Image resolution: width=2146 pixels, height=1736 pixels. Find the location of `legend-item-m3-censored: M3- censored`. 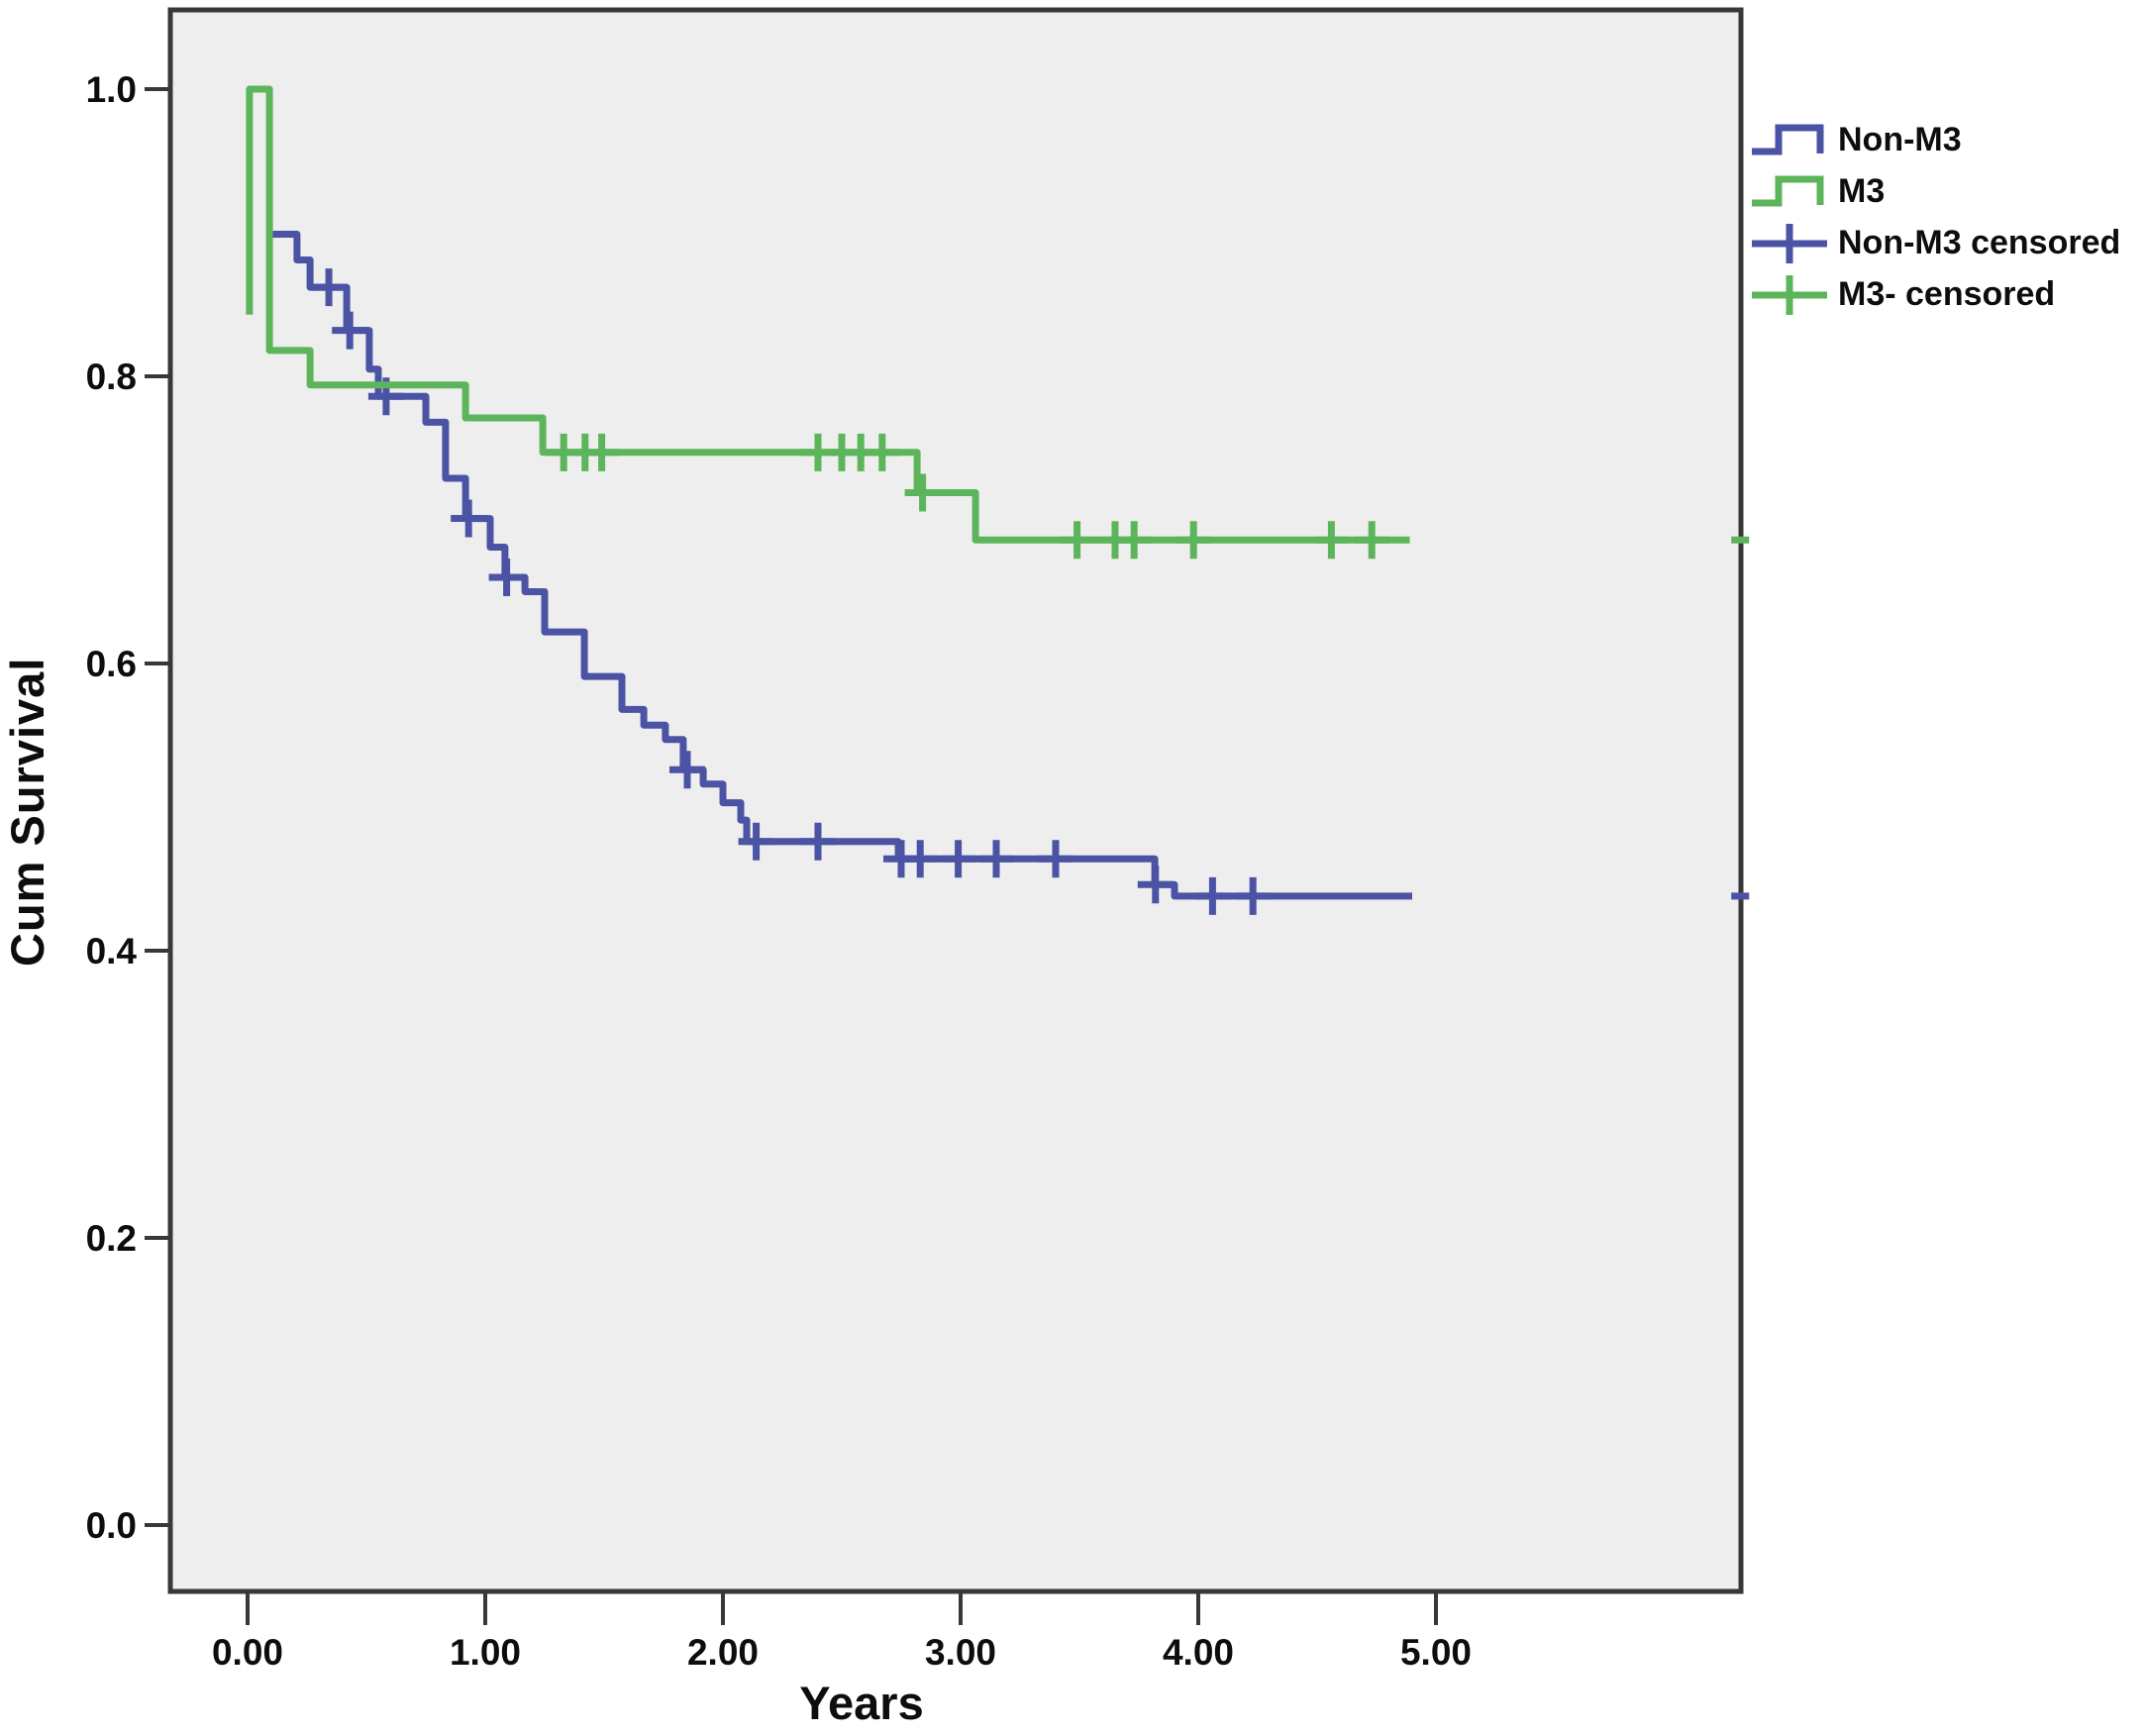

legend-item-m3-censored: M3- censored is located at coordinates (1934, 294).